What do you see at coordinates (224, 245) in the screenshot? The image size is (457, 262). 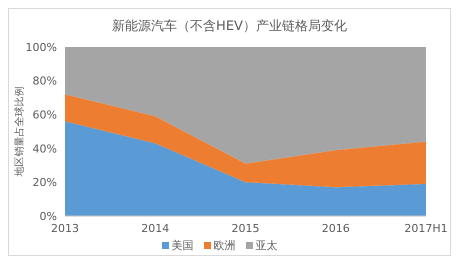 I see `legend-label: 欧洲` at bounding box center [224, 245].